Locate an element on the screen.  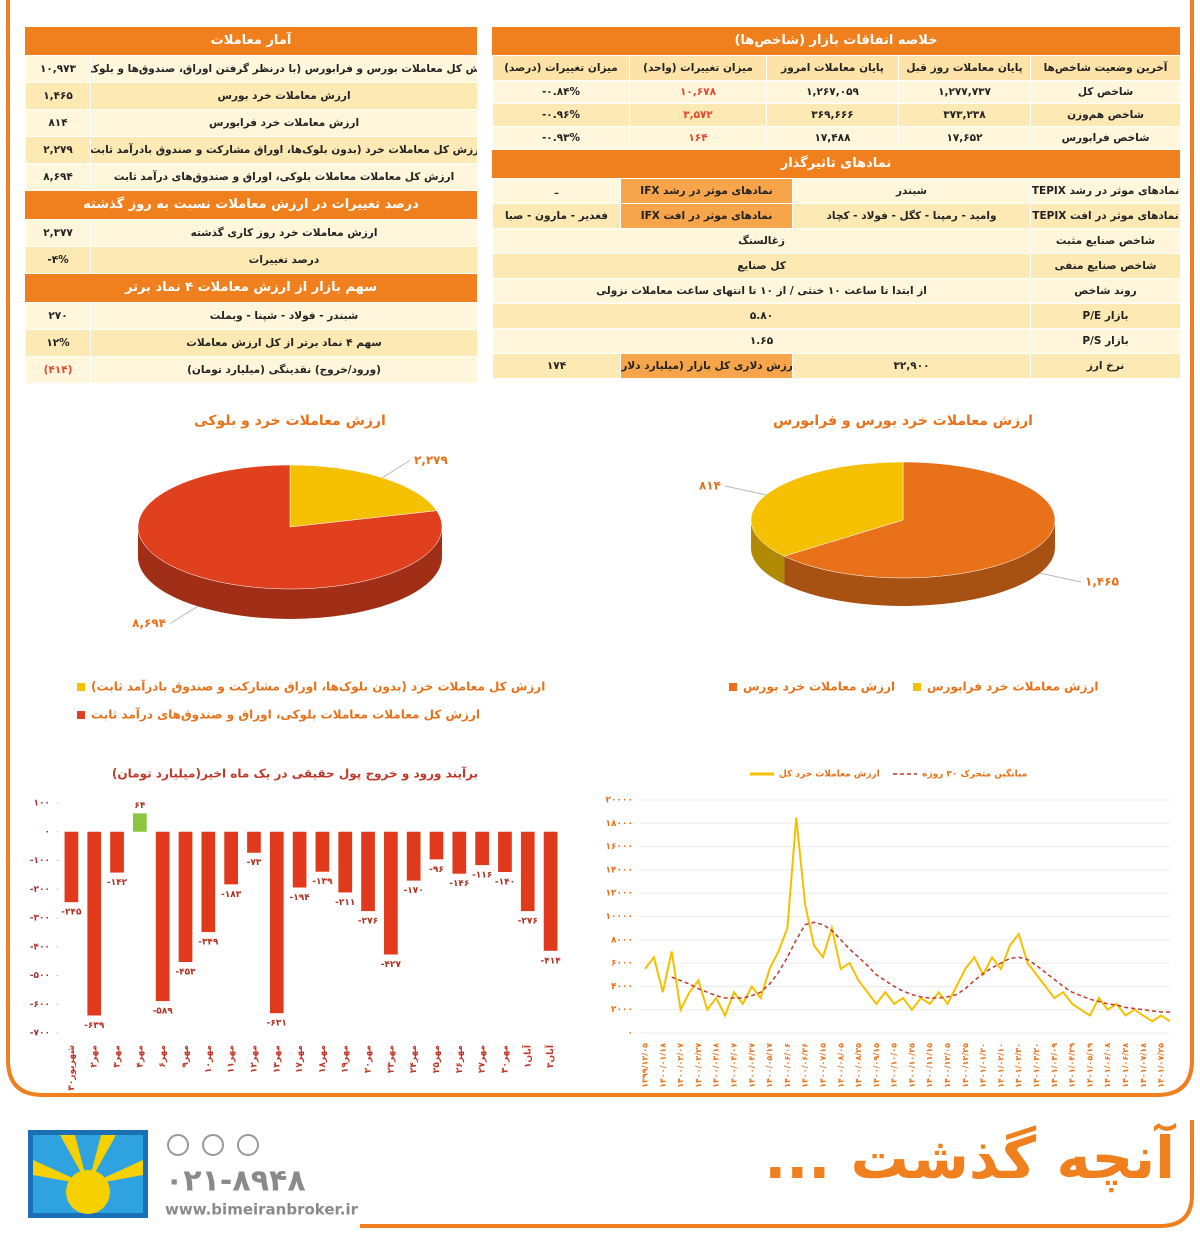
x-tick-label: ۱۴۰۰/۰۸/۰۵ is located at coordinates (840, 1065).